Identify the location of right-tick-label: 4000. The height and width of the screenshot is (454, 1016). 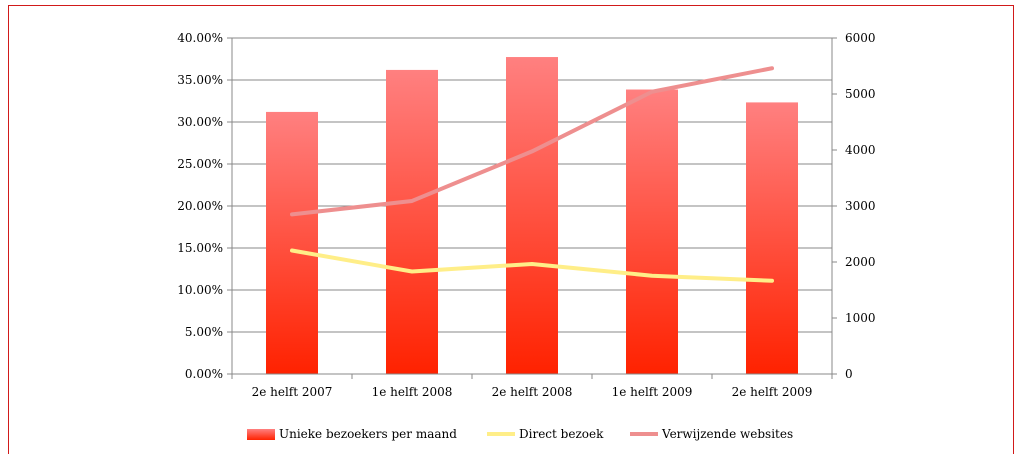
(860, 150).